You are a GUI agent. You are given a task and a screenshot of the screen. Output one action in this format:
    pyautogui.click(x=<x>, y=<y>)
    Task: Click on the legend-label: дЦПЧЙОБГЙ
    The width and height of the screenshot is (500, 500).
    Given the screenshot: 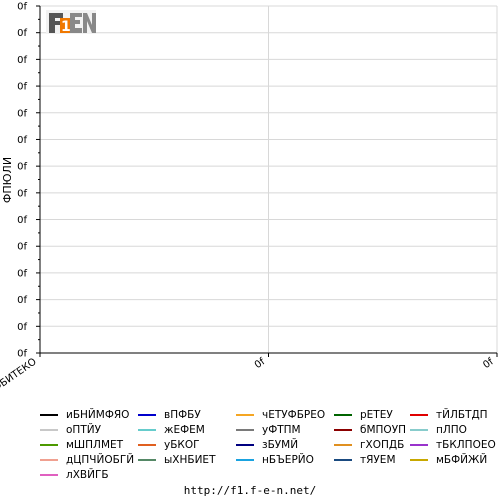 What is the action you would take?
    pyautogui.click(x=100, y=459)
    